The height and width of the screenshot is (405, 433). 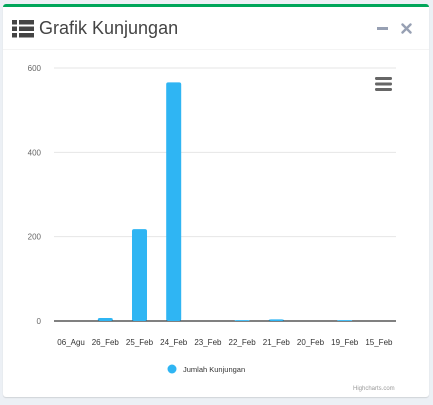 I want to click on panel-header: Grafik Kunjungan, so click(x=216, y=28).